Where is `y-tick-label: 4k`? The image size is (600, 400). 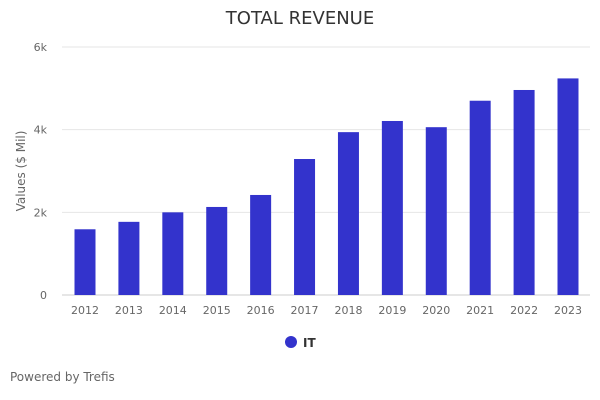
y-tick-label: 4k is located at coordinates (41, 130).